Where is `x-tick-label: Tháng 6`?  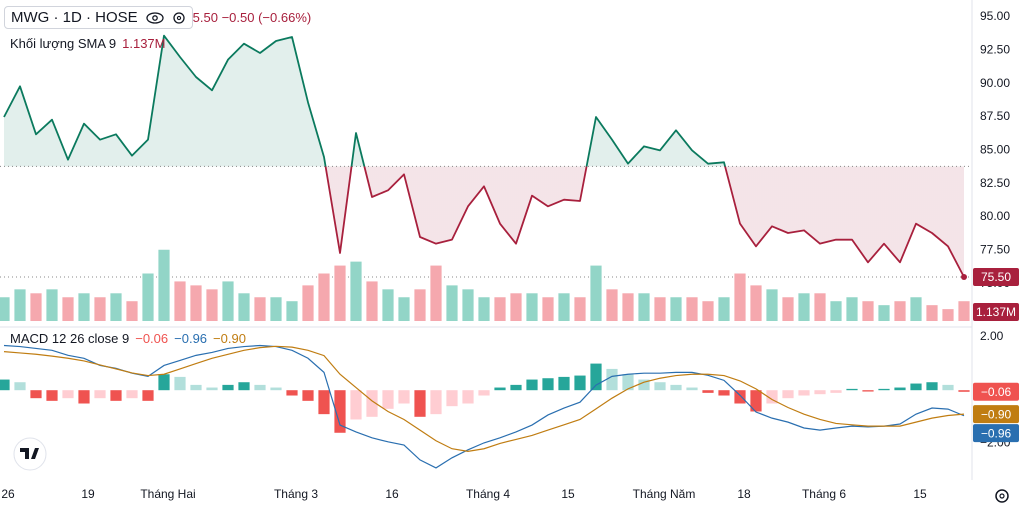 x-tick-label: Tháng 6 is located at coordinates (824, 494).